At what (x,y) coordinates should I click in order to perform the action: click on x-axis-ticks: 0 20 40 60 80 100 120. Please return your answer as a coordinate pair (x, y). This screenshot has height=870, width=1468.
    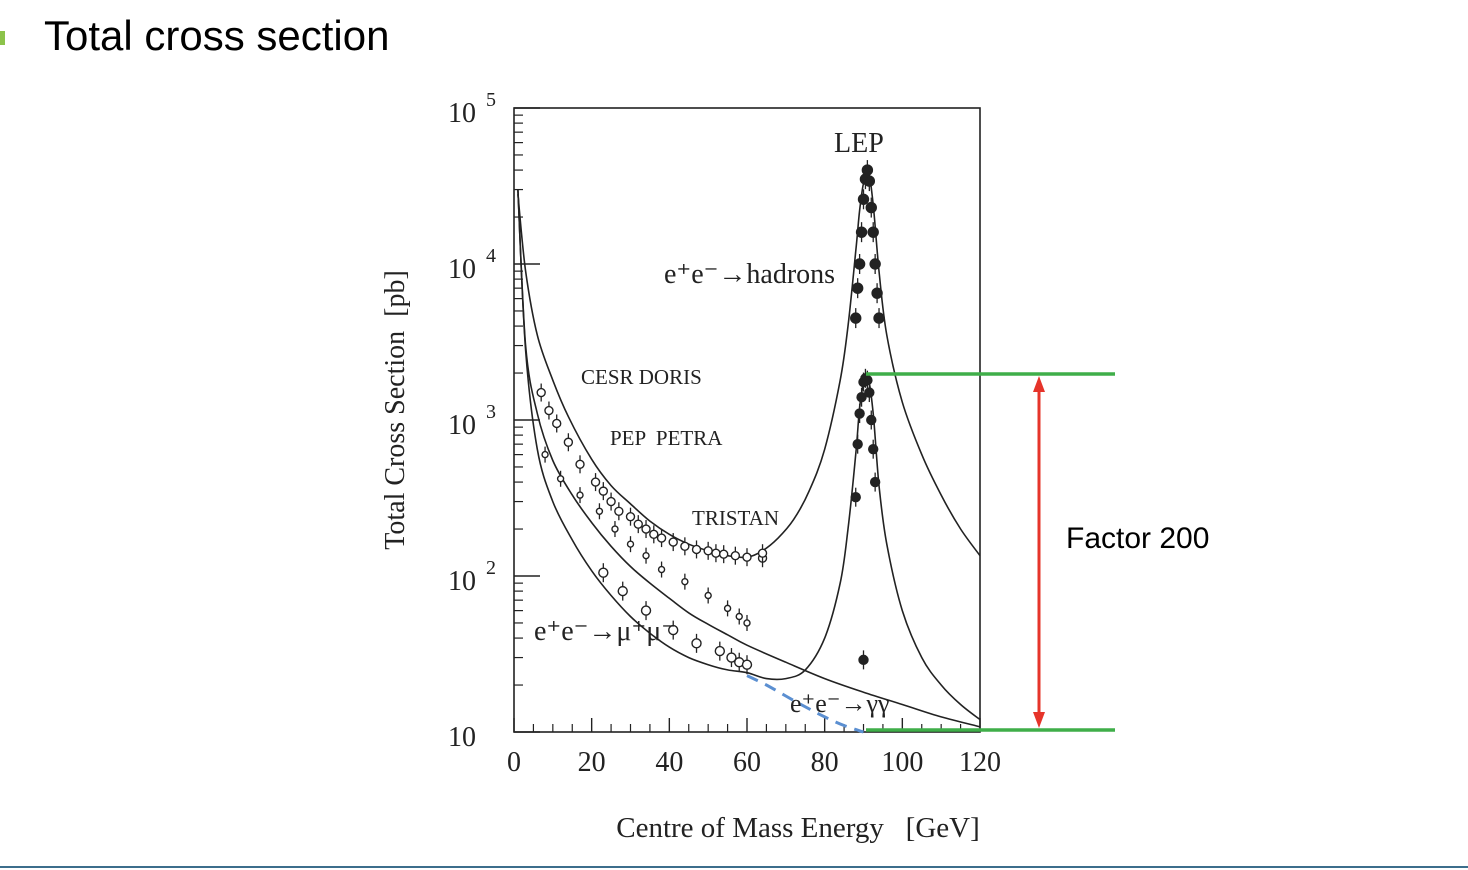
    Looking at the image, I should click on (754, 748).